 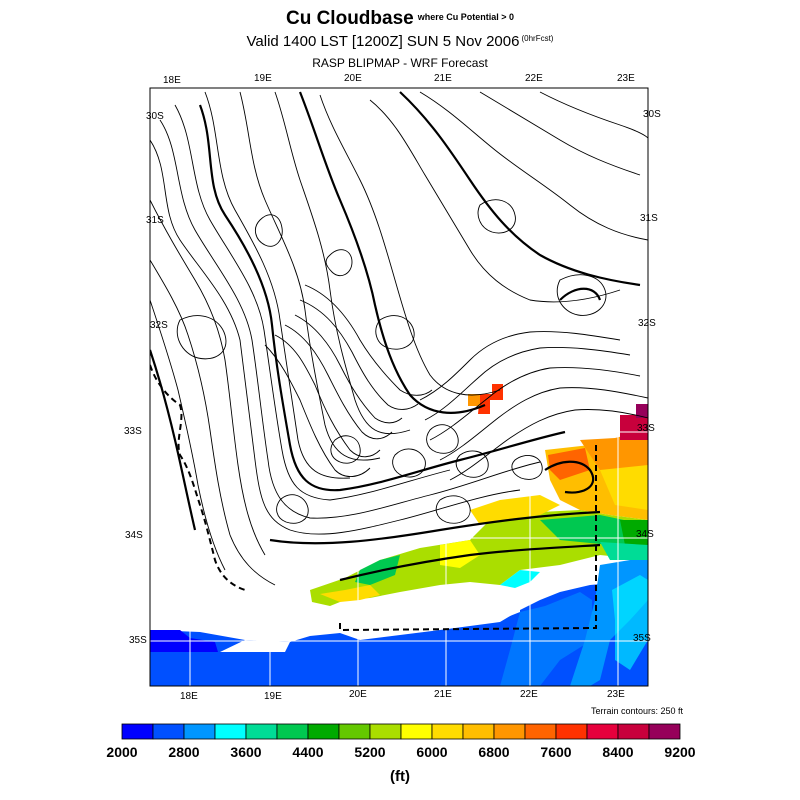 I want to click on lon-label-top-21e: 21E, so click(x=443, y=78).